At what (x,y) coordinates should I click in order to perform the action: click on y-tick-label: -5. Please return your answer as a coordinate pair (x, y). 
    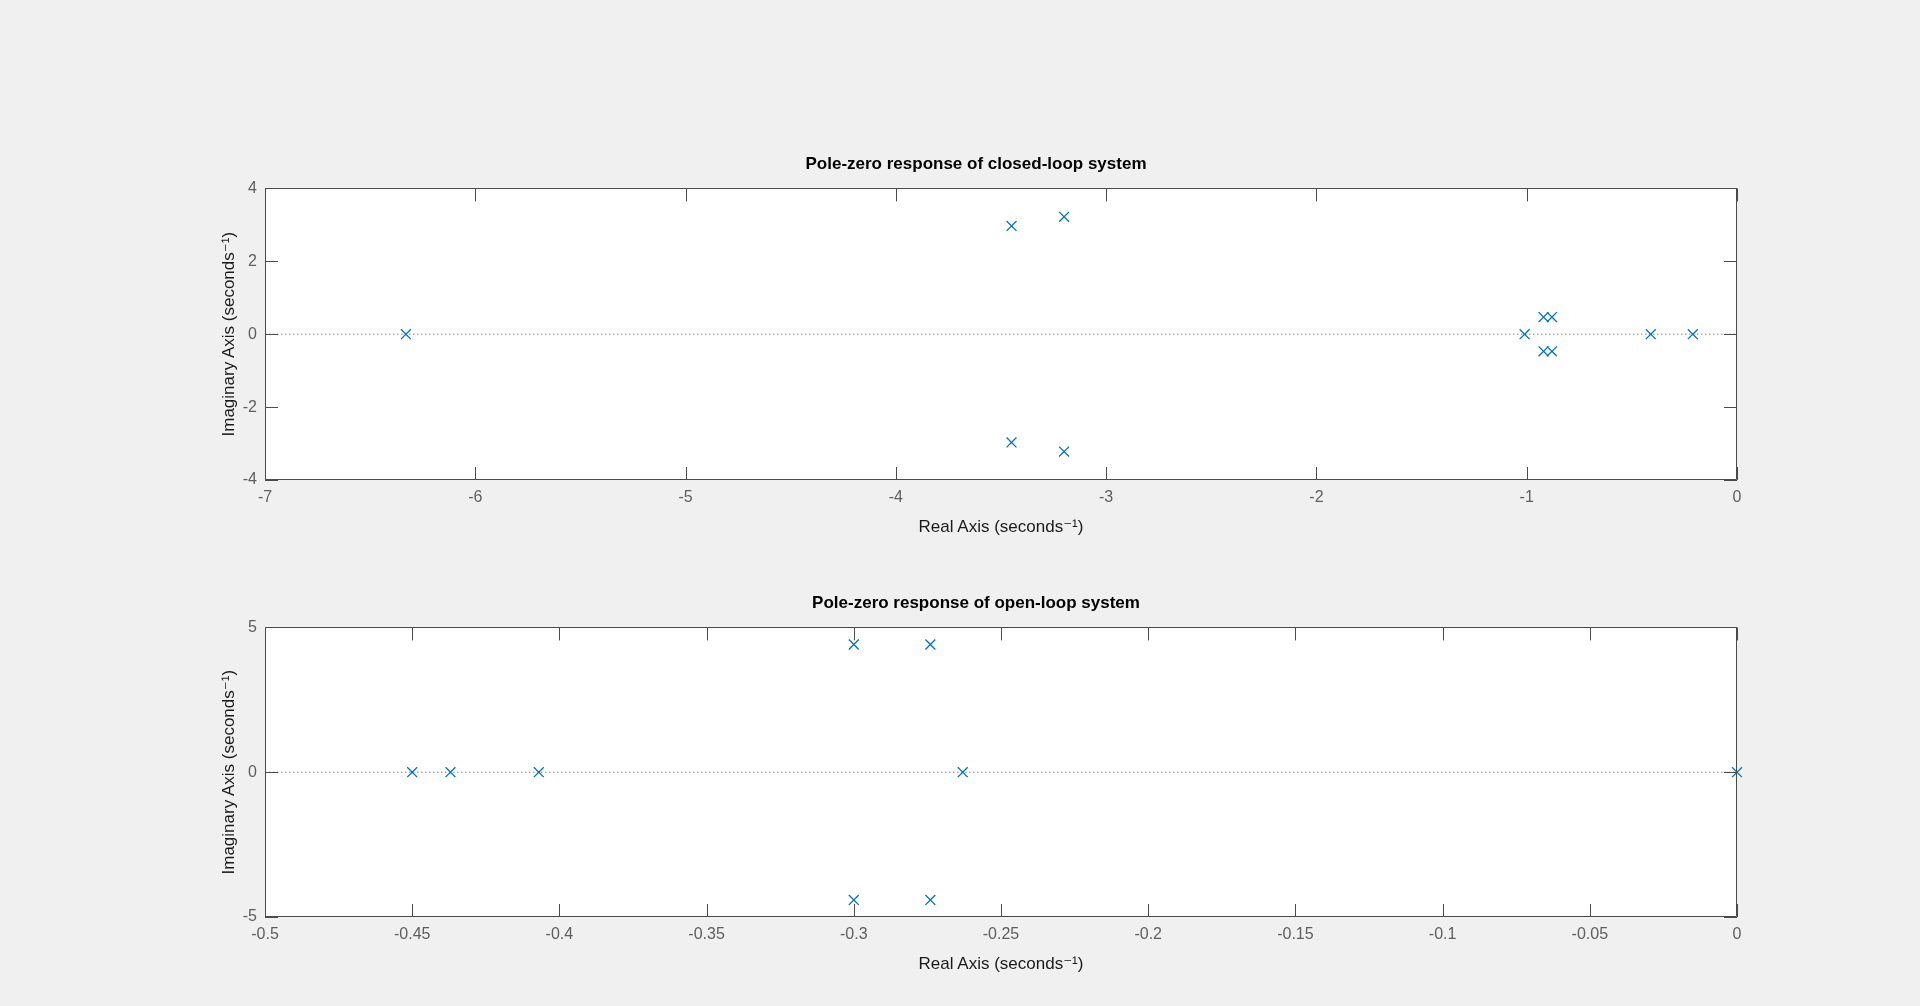
    Looking at the image, I should click on (250, 916).